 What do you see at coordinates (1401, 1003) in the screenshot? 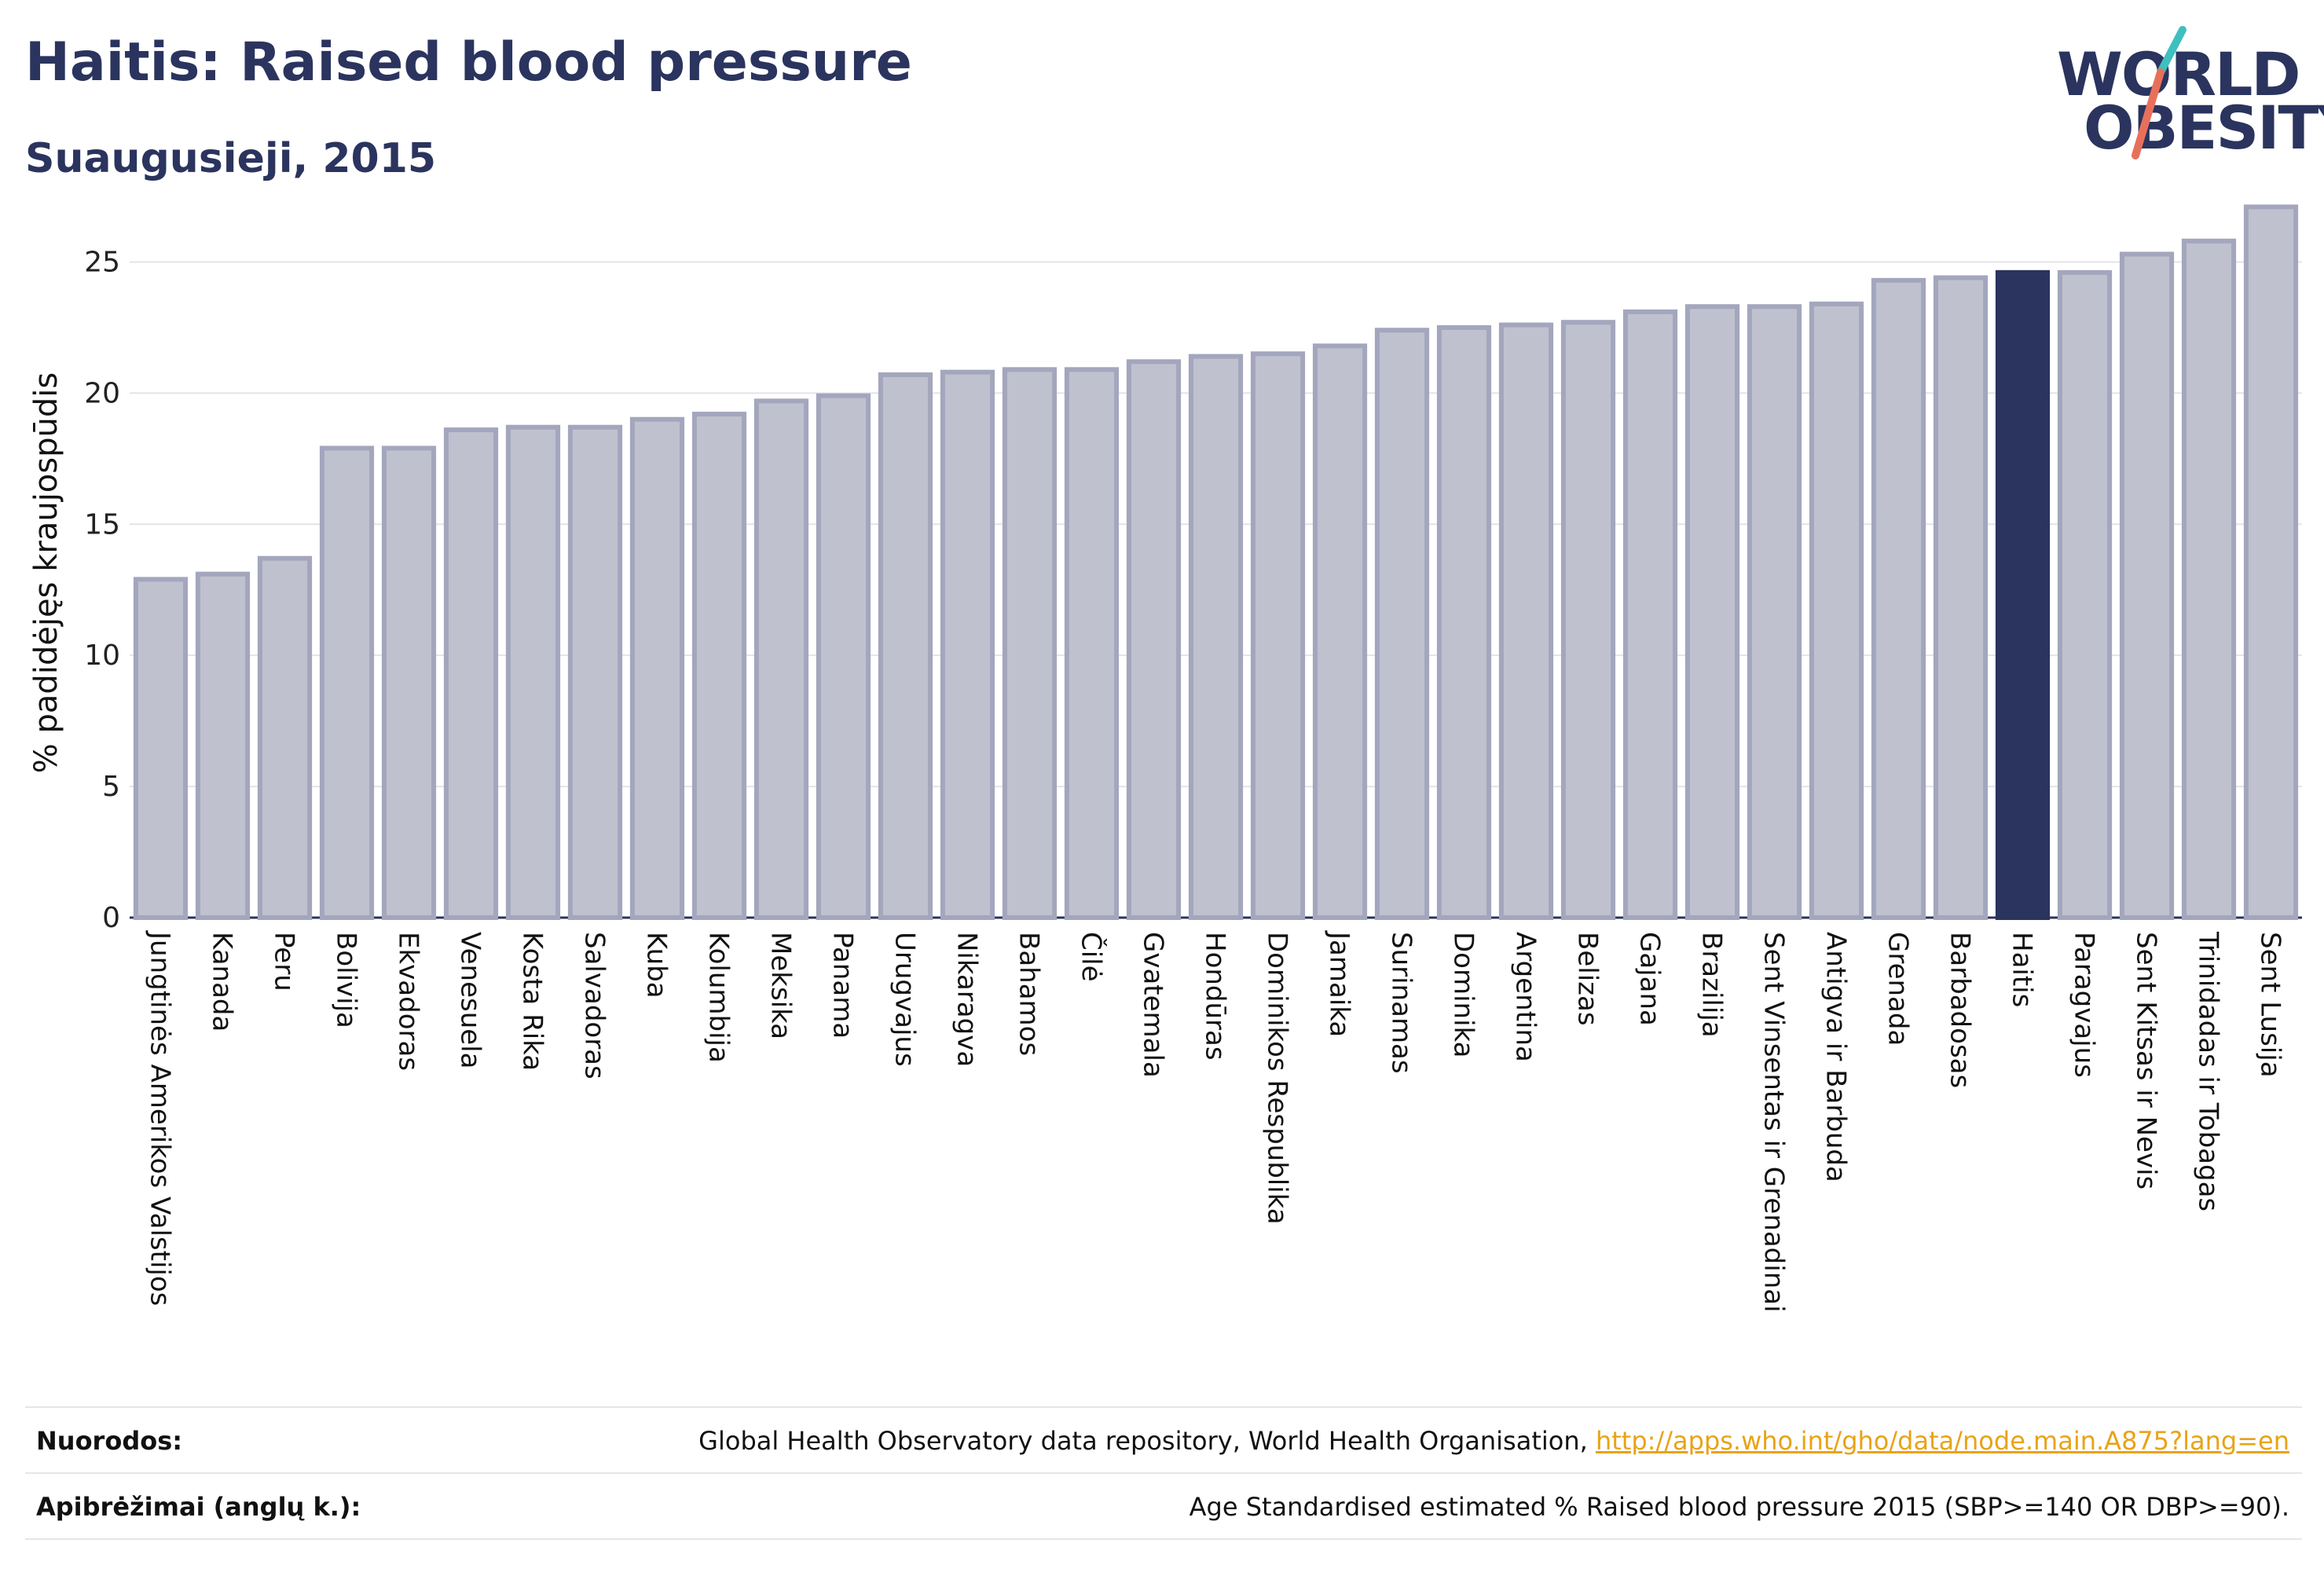
I see `x-tick-label: Surinamas` at bounding box center [1401, 1003].